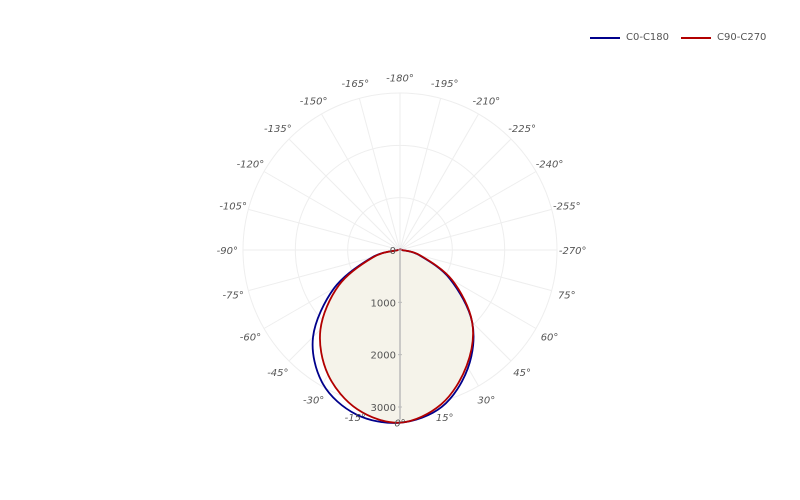 This screenshot has width=800, height=500. I want to click on angle-tick-label: -15°, so click(355, 418).